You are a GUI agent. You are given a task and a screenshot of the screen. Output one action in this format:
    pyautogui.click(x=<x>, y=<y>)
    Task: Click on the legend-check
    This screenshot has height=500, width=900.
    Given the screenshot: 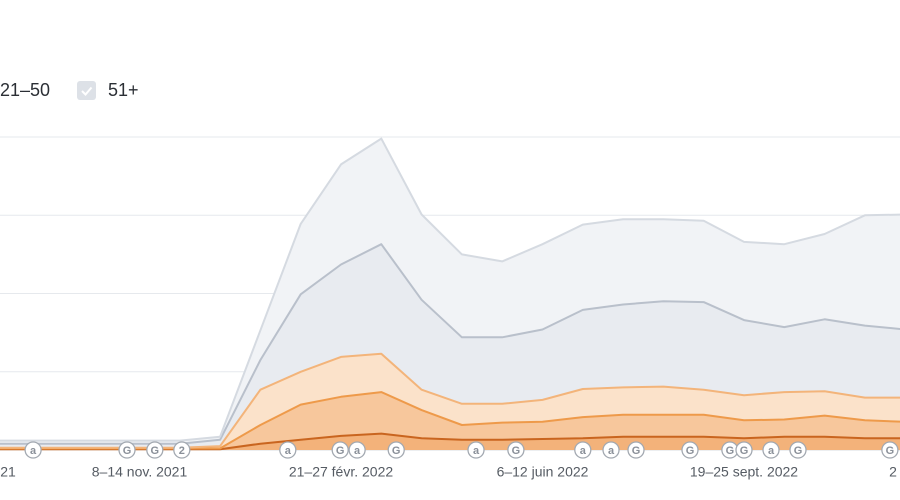 What is the action you would take?
    pyautogui.click(x=87, y=91)
    